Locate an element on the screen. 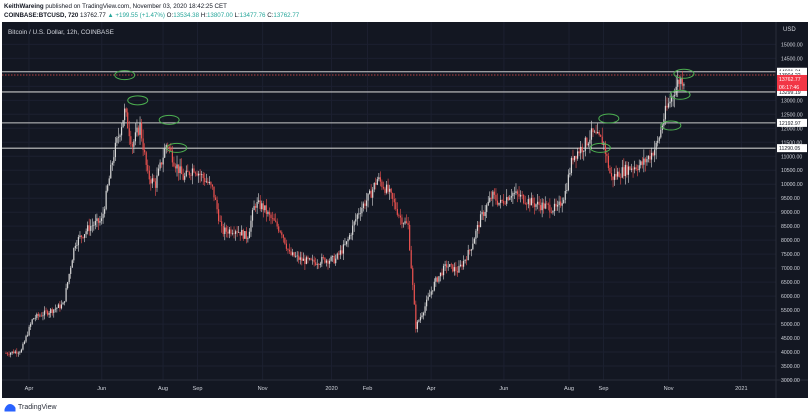 This screenshot has height=418, width=812. last-price-value: 13762.77 is located at coordinates (93, 15).